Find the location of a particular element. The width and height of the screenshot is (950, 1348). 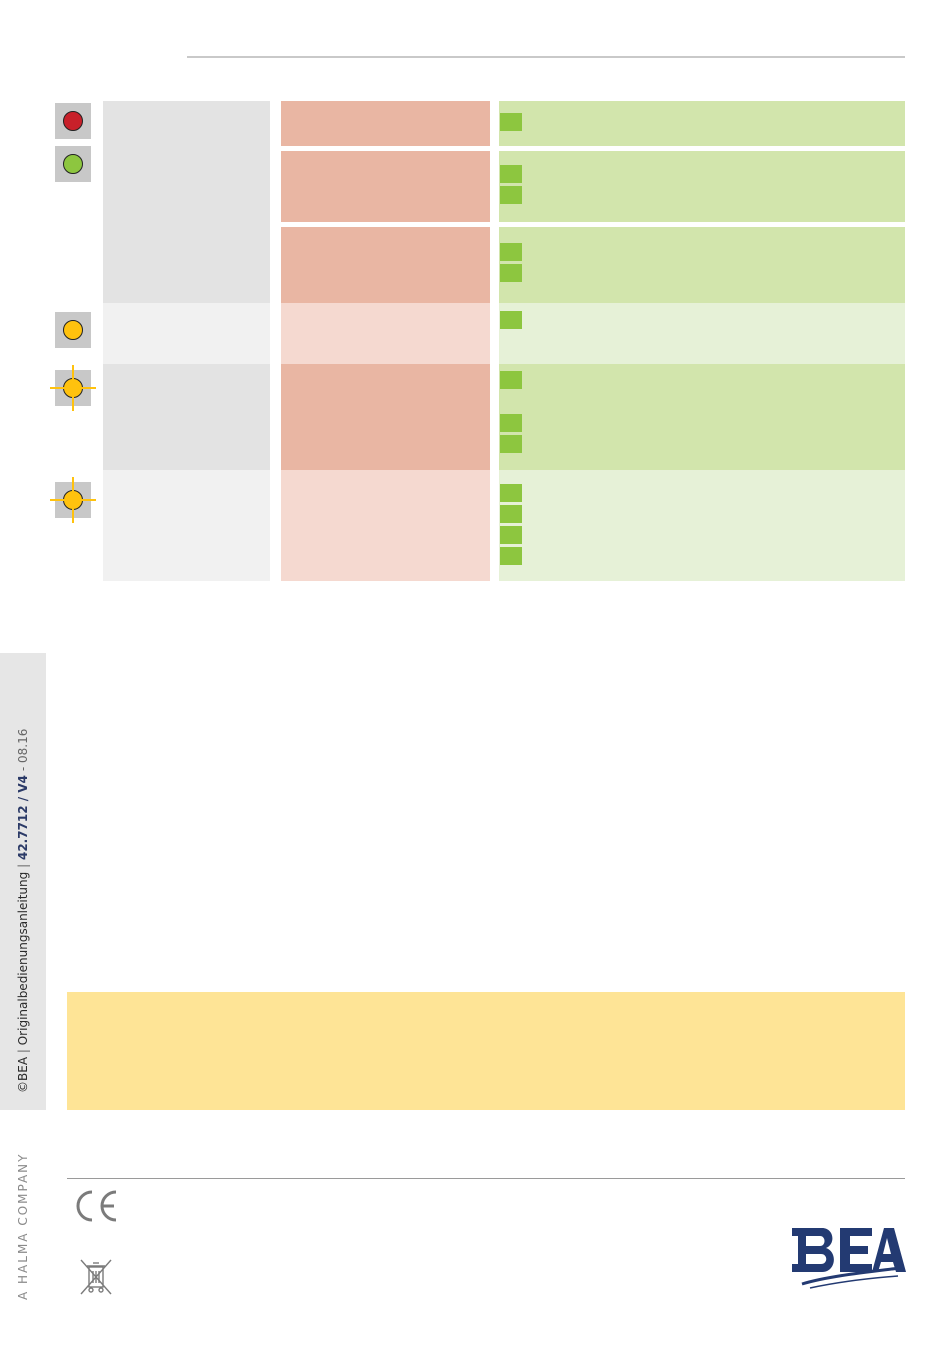

copyright-text: ©BEA is located at coordinates (23, 1074).